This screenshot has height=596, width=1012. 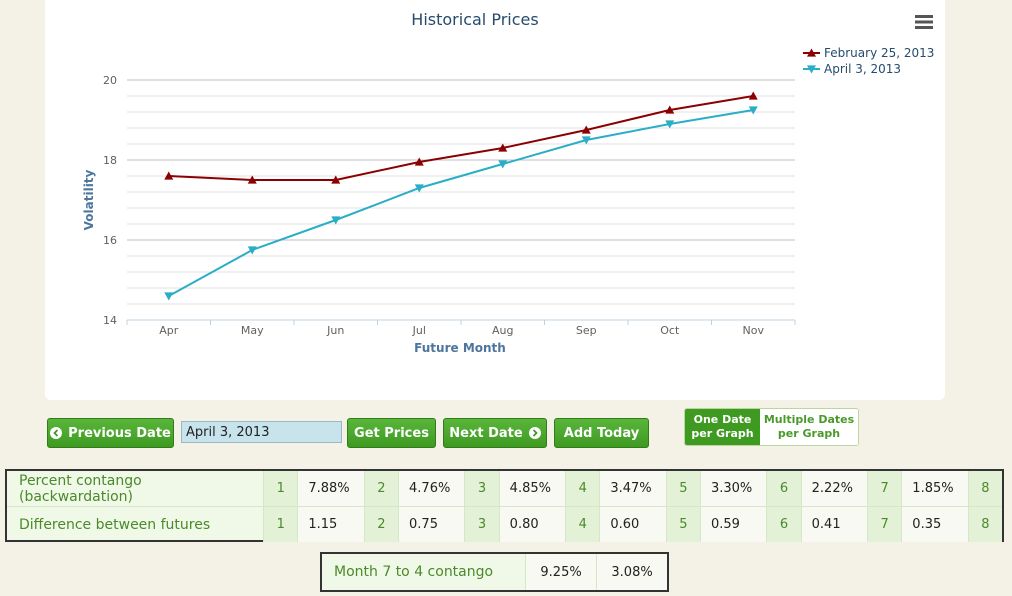 I want to click on x-tick-label: May, so click(x=252, y=330).